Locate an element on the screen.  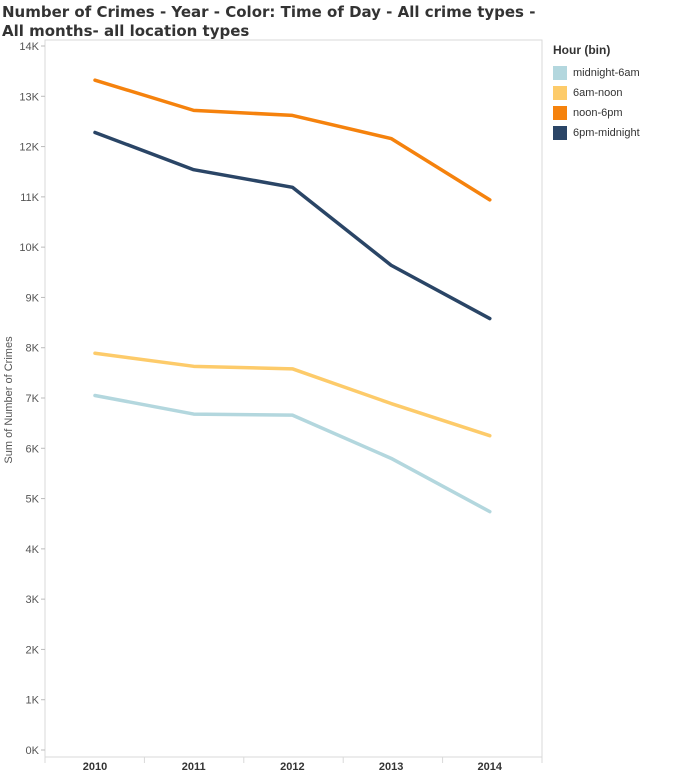
y-tick-label: 12K is located at coordinates (29, 148).